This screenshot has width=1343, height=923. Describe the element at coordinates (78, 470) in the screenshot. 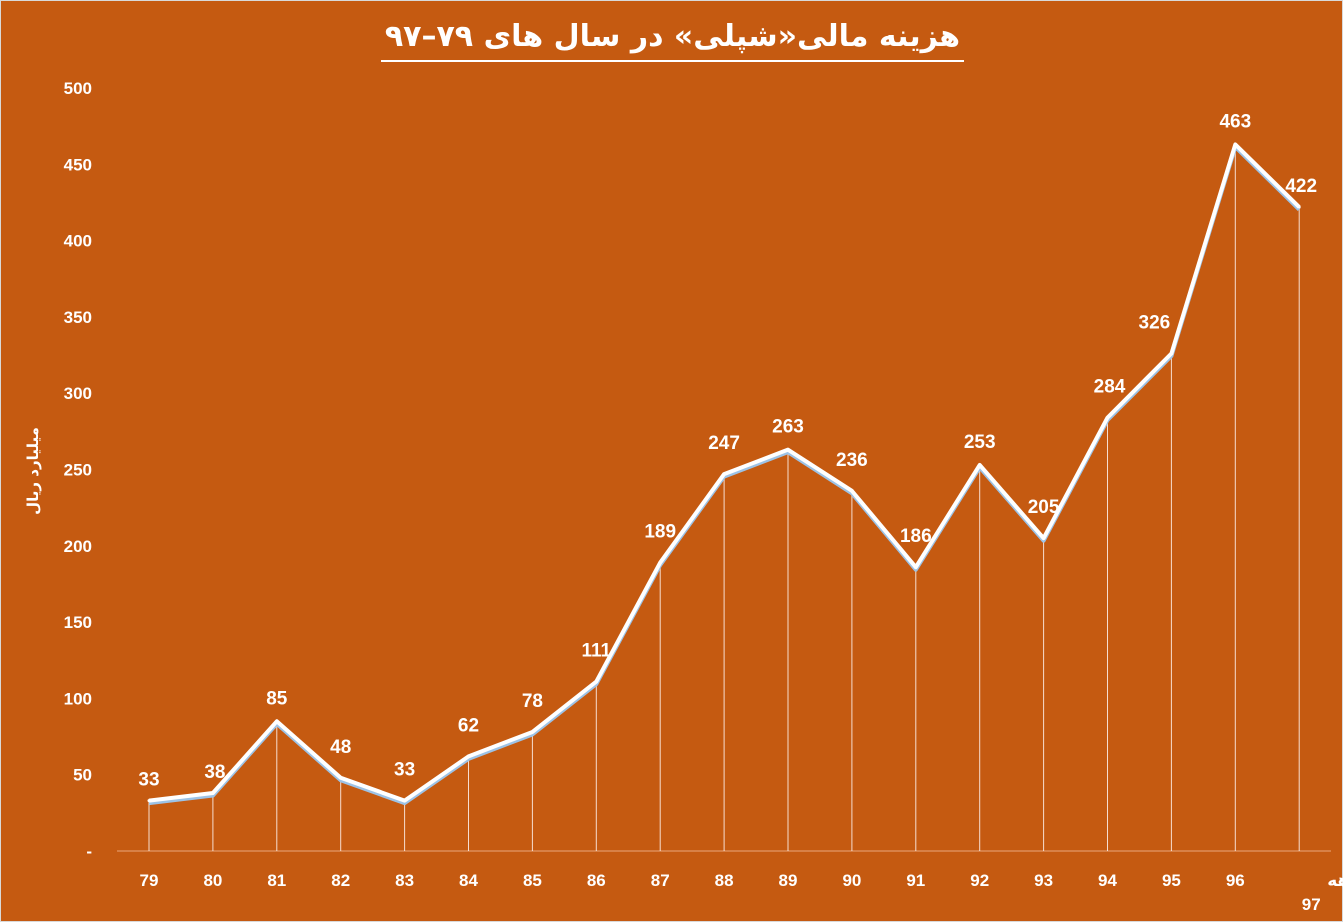

I see `y-tick-label: 250` at that location.